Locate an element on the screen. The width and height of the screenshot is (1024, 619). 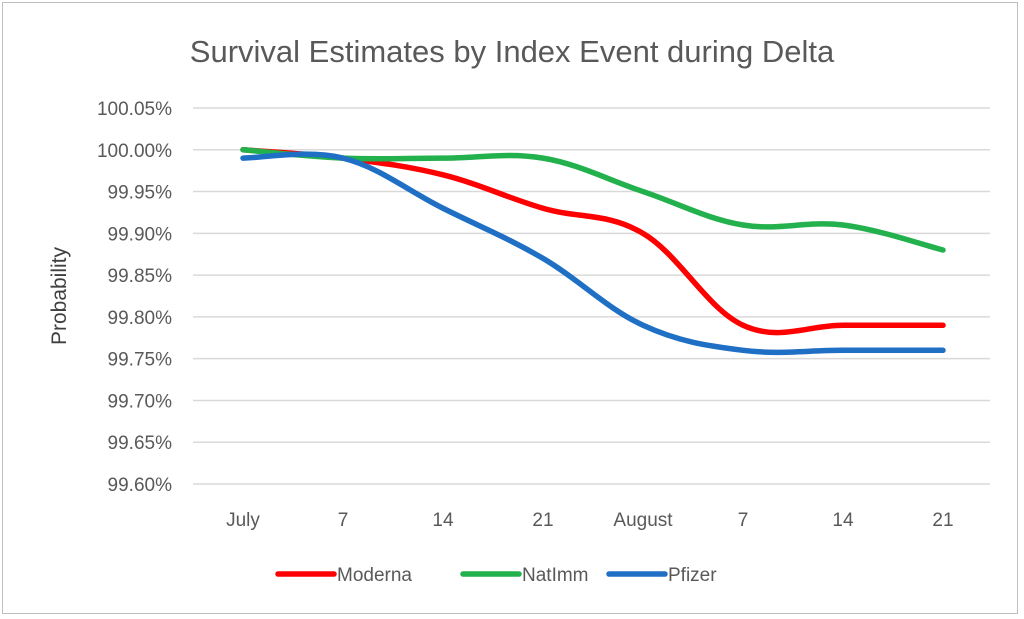
legend: Moderna NatImm Pfizer is located at coordinates (496, 575).